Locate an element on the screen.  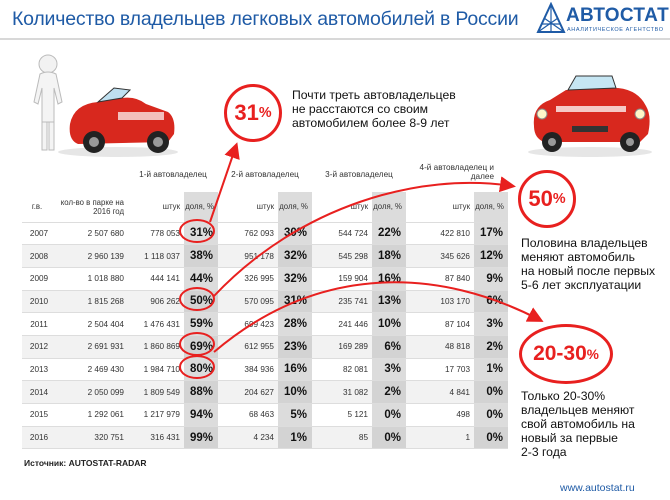
cell-o1: 1 217 979 is located at coordinates (156, 415).